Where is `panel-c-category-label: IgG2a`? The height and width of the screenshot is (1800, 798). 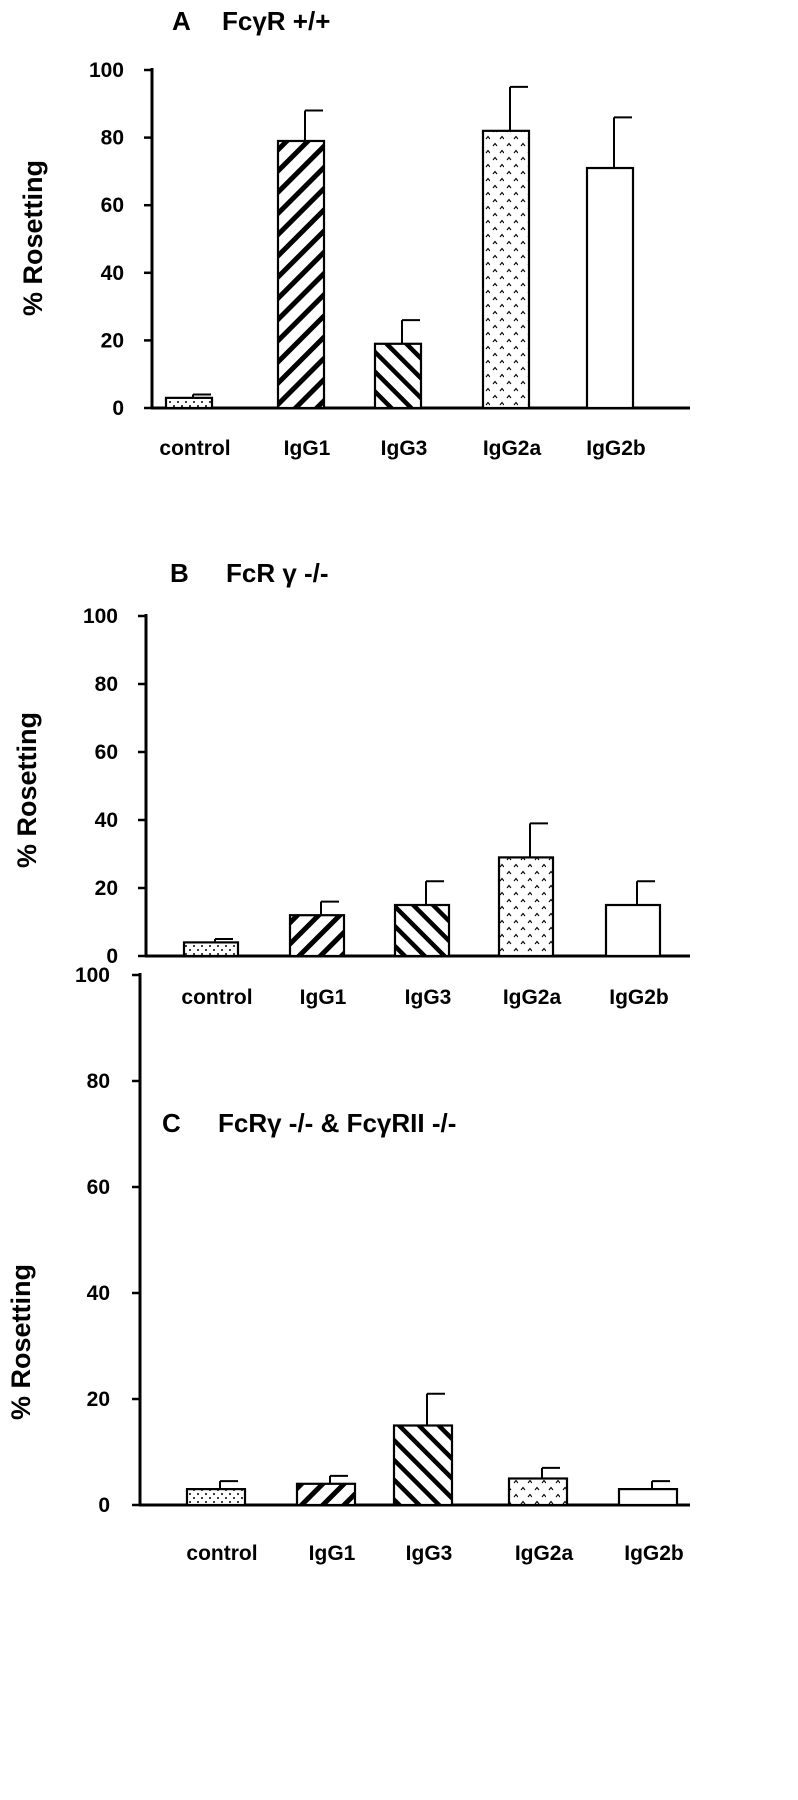
panel-c-category-label: IgG2a is located at coordinates (544, 1553).